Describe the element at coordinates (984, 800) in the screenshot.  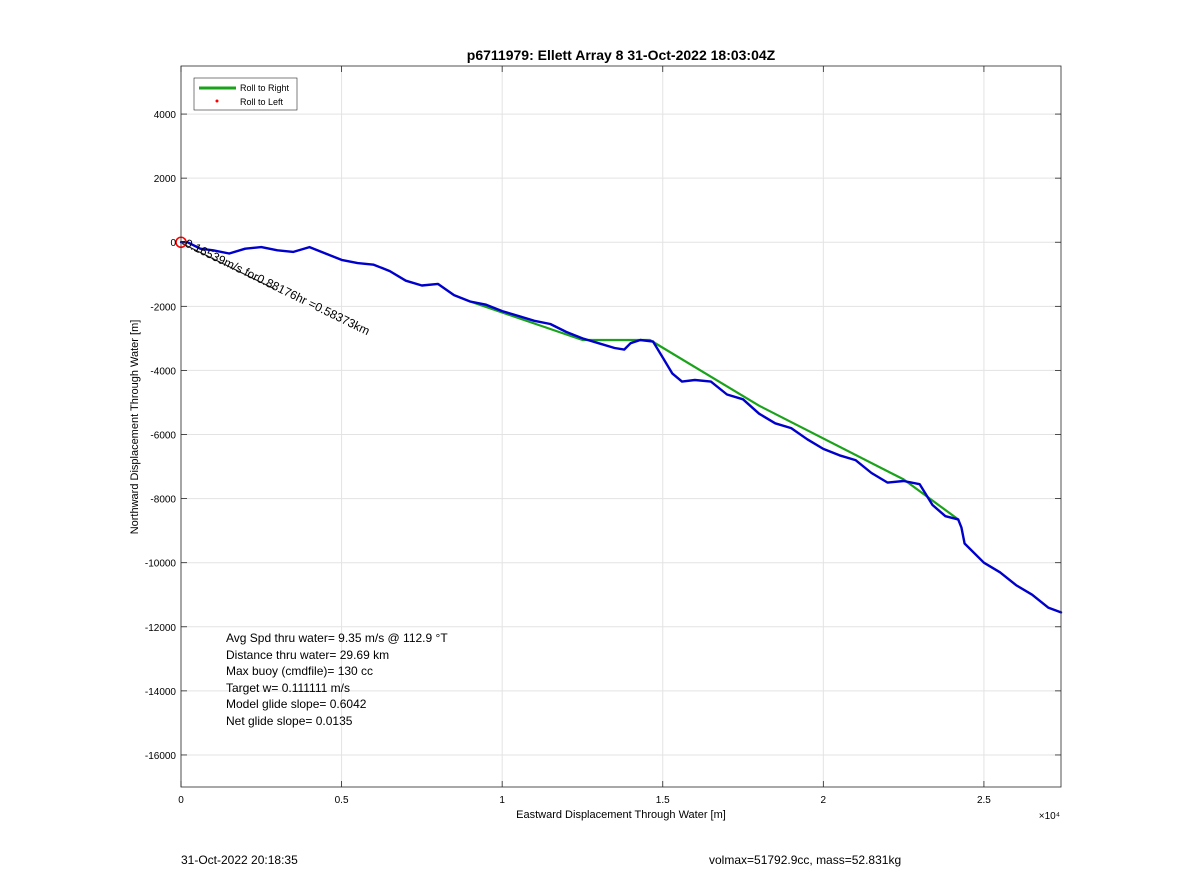
I see `x-tick-label: 2.5` at that location.